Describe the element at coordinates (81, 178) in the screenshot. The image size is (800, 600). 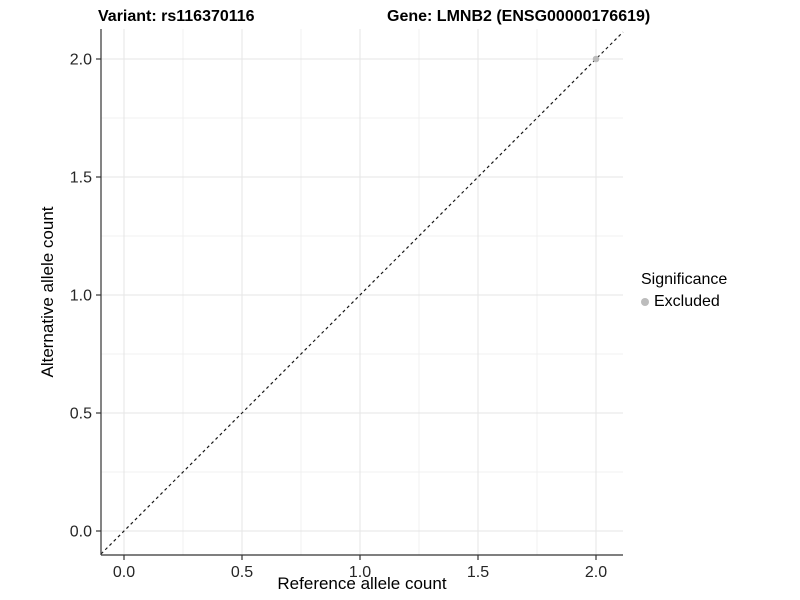
I see `y-tick-label: 1.5` at that location.